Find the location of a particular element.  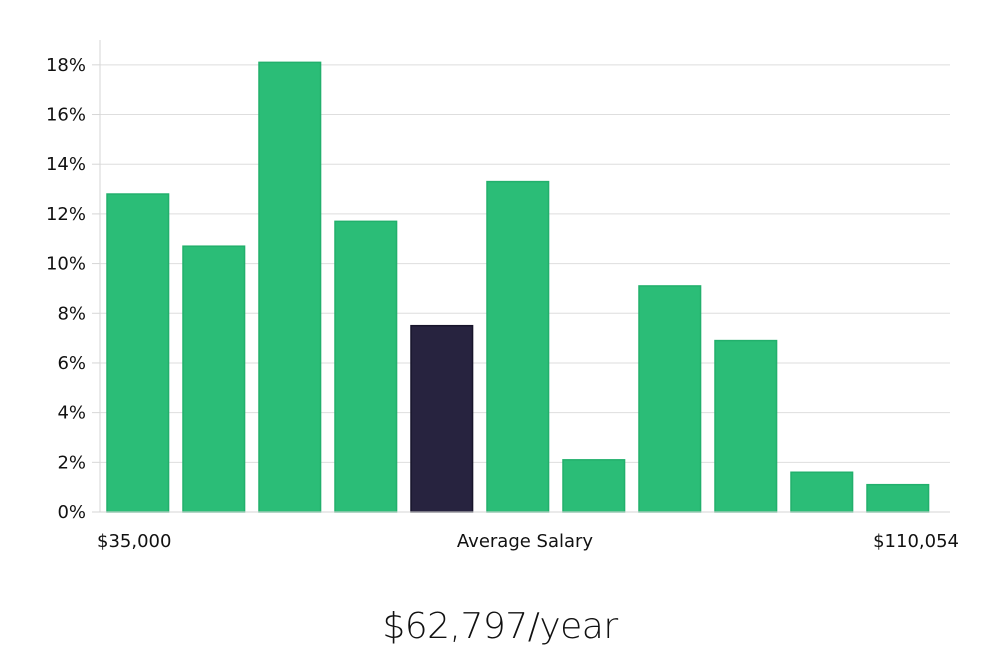

x-label-center: Average Salary is located at coordinates (525, 541).